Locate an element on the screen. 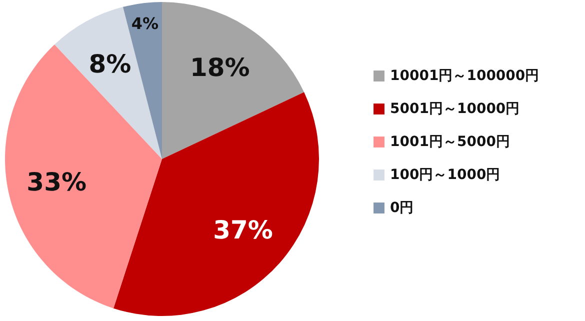  legend-label: 10001円～100000円 is located at coordinates (465, 76).